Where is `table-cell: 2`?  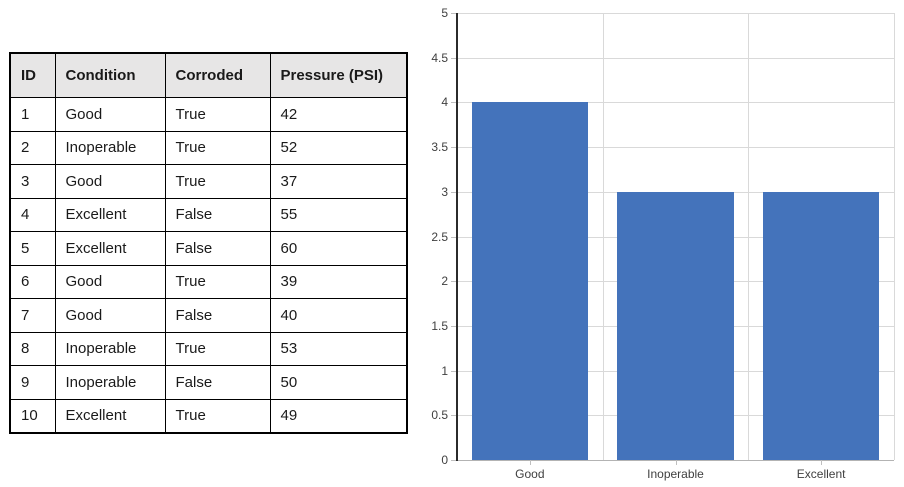 table-cell: 2 is located at coordinates (32, 147).